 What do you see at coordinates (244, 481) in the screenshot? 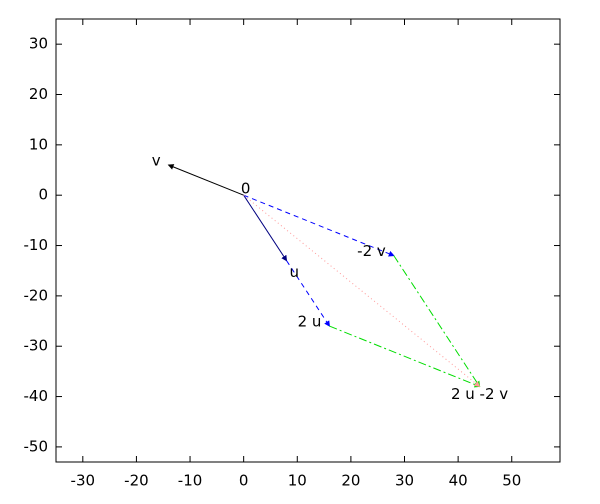
I see `x-tick-label: 0` at bounding box center [244, 481].